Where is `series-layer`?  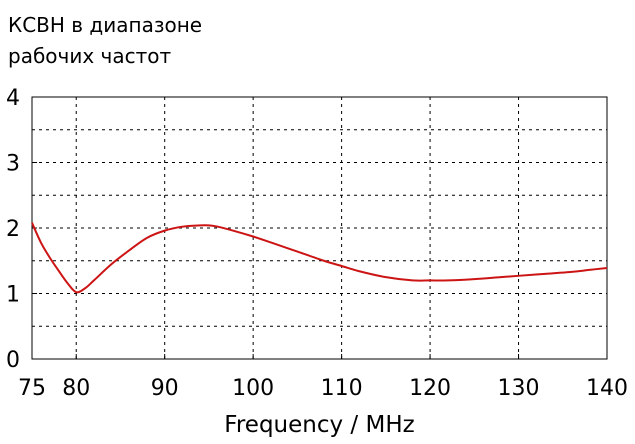
series-layer is located at coordinates (319, 258).